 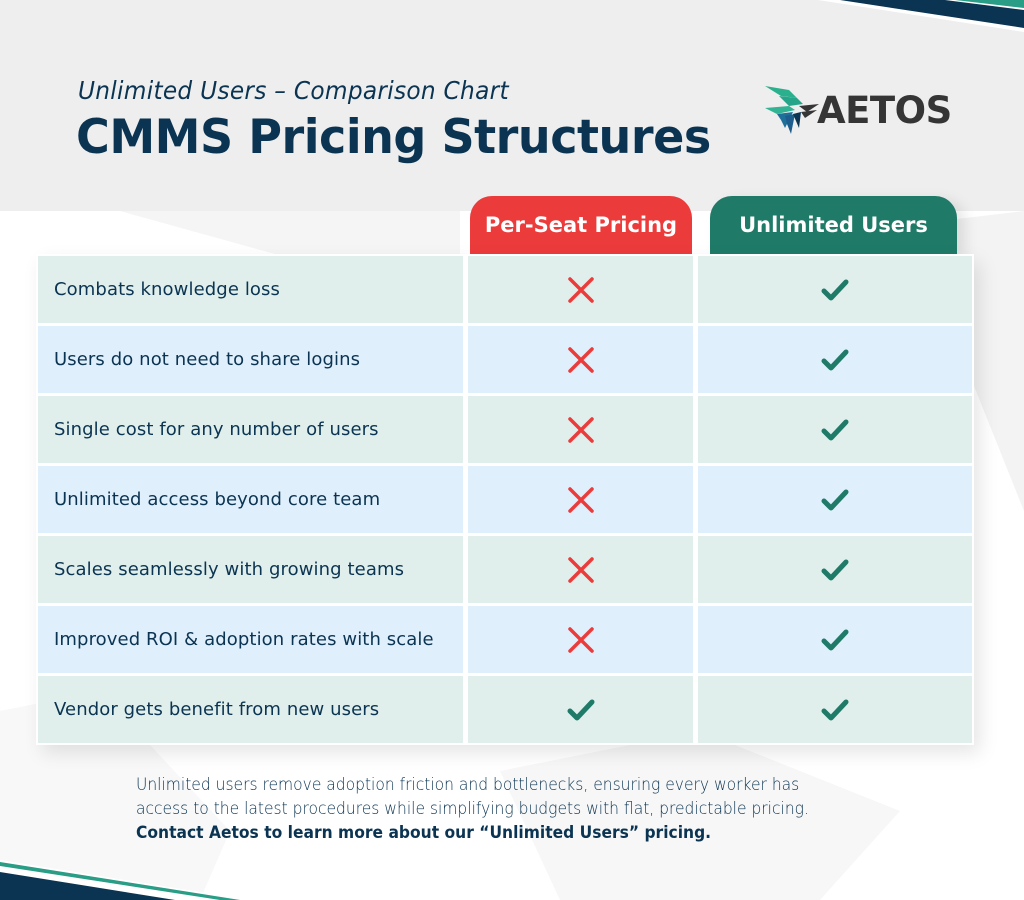 I want to click on table-row: Vendor gets benefit from new users, so click(x=505, y=709).